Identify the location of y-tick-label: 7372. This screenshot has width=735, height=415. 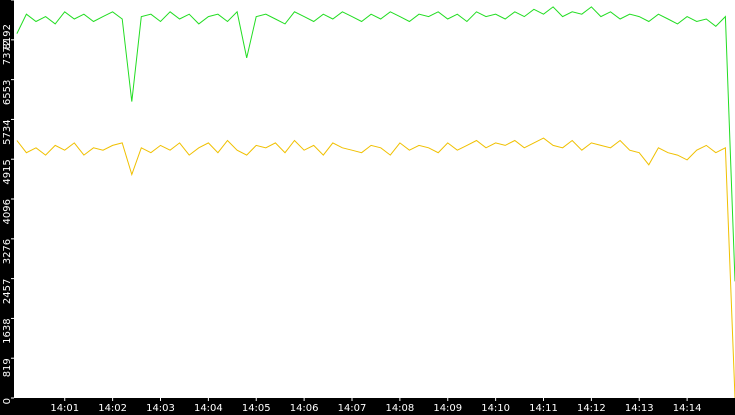
(7, 52).